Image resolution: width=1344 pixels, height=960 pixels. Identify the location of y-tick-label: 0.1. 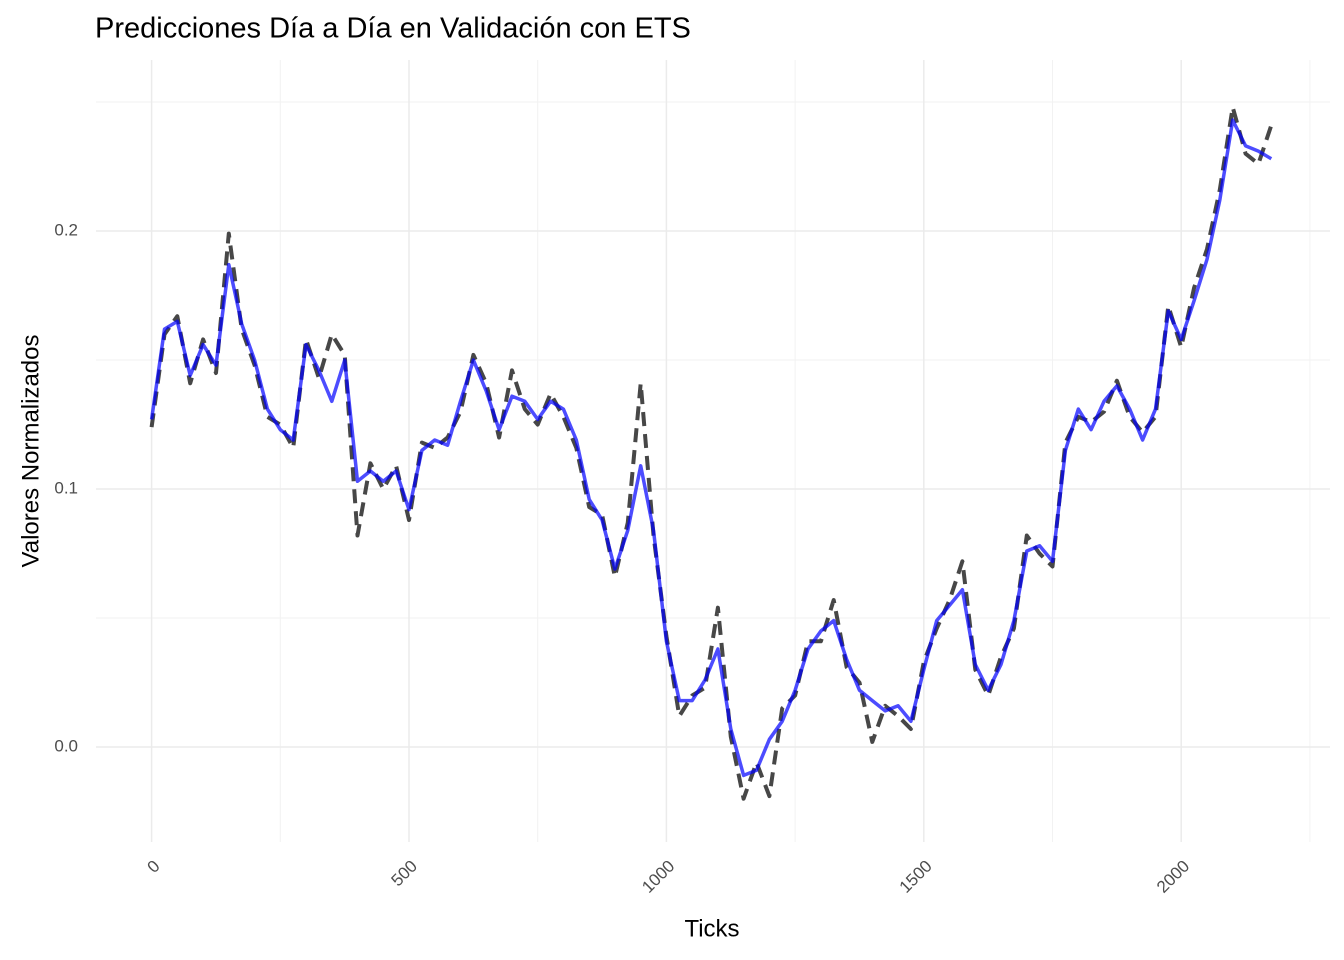
(66, 488).